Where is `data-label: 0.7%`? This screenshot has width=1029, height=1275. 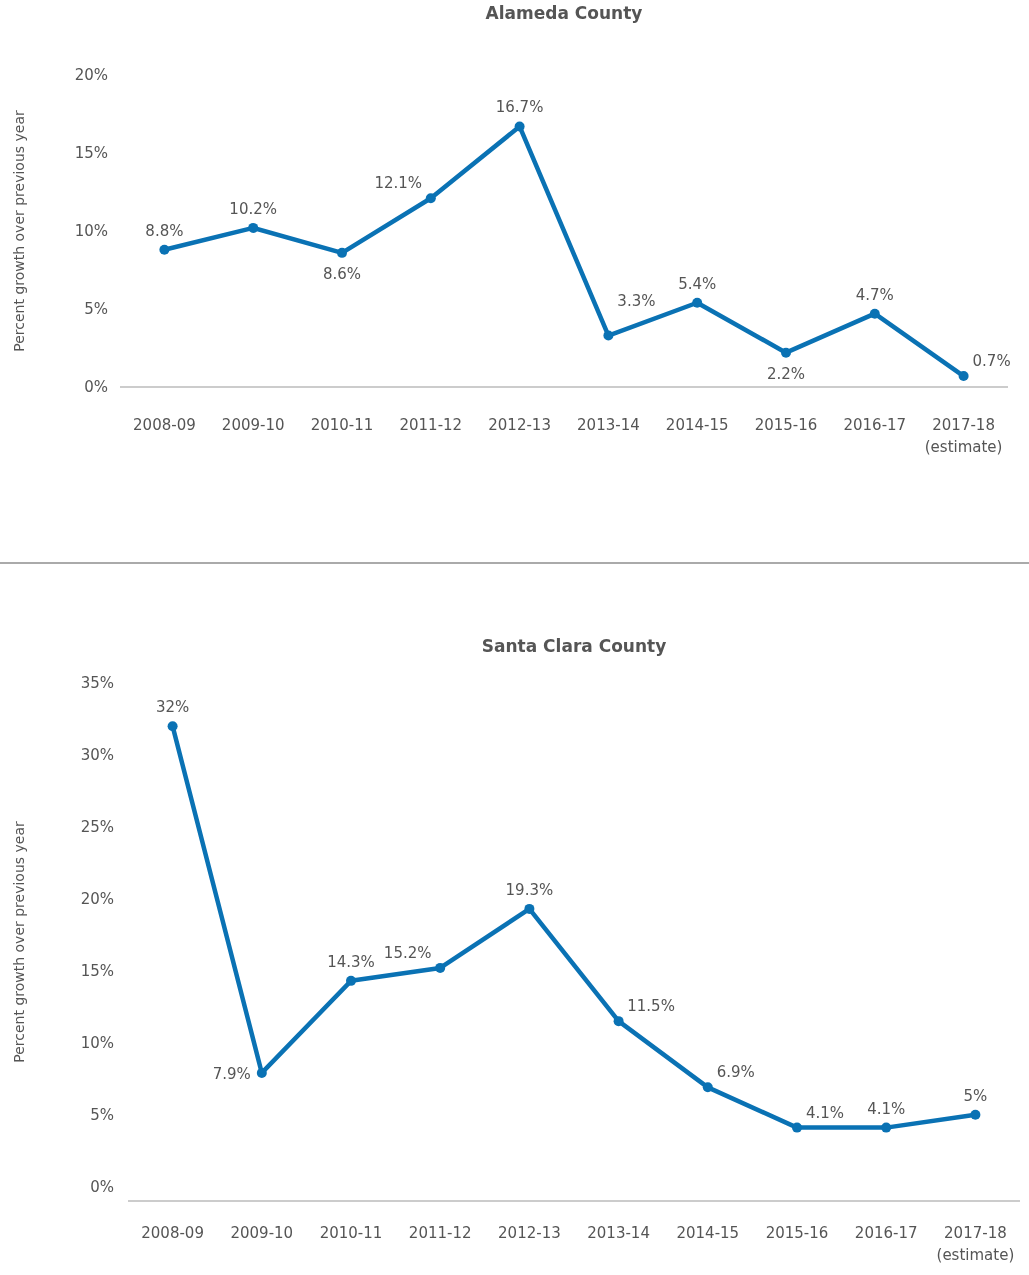
data-label: 0.7% is located at coordinates (991, 361).